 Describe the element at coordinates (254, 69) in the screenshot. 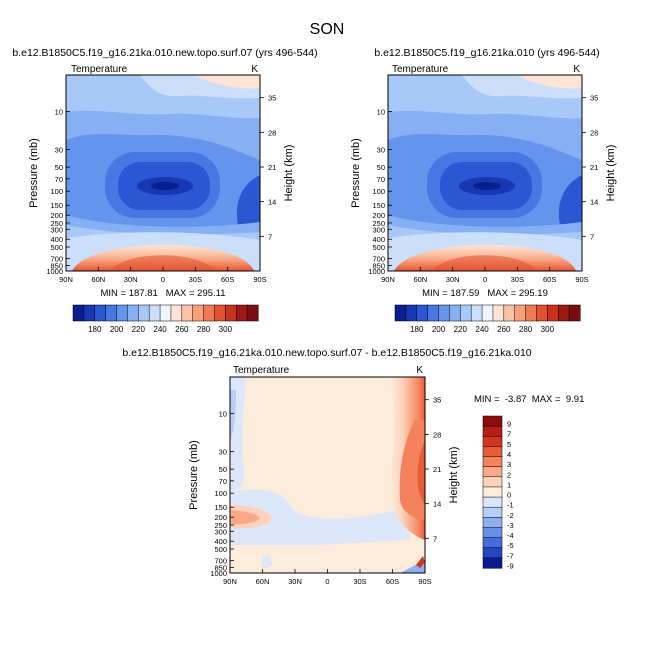

I see `panel-left-units: K` at that location.